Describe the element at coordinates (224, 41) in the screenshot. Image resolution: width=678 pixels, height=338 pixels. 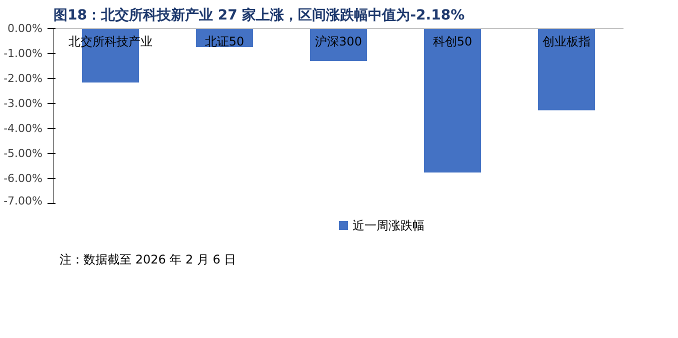
I see `x-tick-label: 北证50` at that location.